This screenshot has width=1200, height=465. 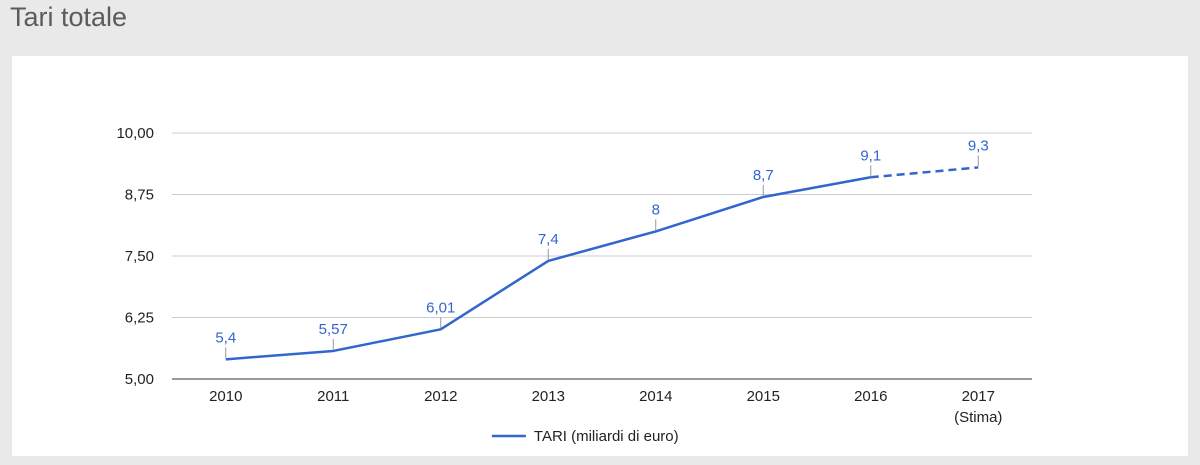 What do you see at coordinates (139, 256) in the screenshot?
I see `y-tick-label: 7,50` at bounding box center [139, 256].